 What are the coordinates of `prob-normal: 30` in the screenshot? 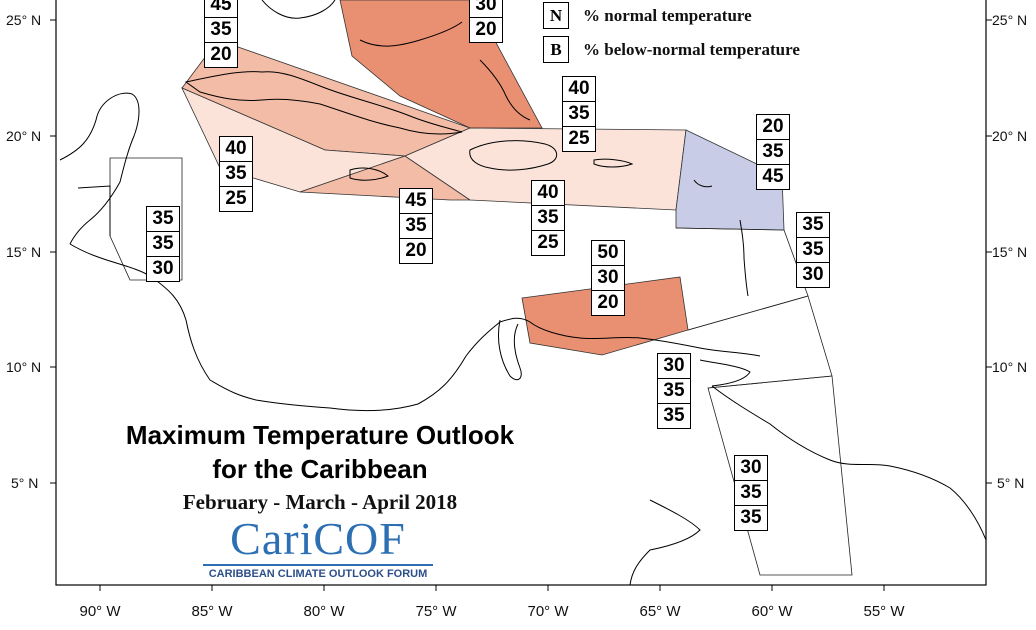 It's located at (608, 278).